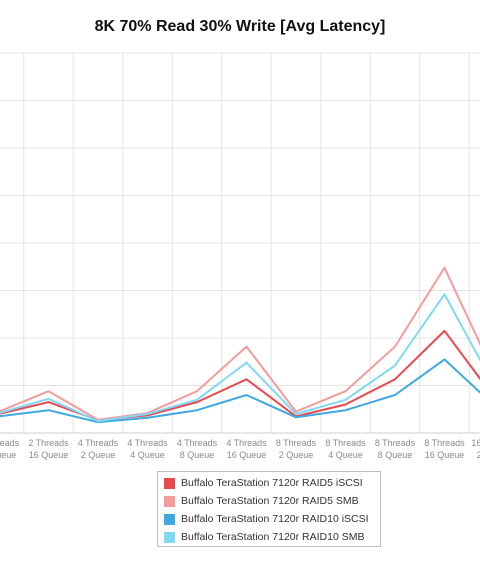 The height and width of the screenshot is (567, 480). I want to click on chart-title: 8K 70% Read 30% Write [Avg Latency], so click(240, 26).